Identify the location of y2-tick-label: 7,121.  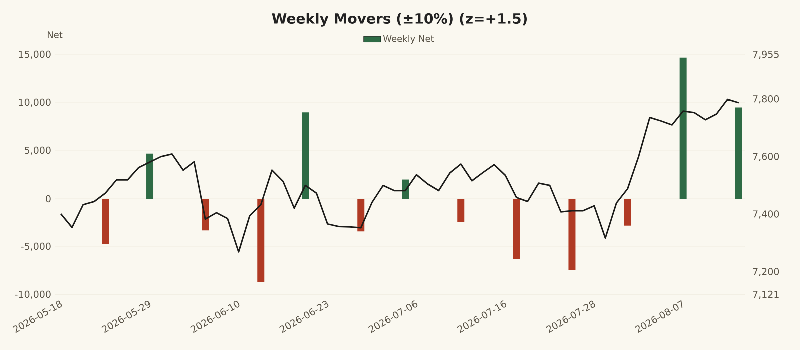
(766, 295).